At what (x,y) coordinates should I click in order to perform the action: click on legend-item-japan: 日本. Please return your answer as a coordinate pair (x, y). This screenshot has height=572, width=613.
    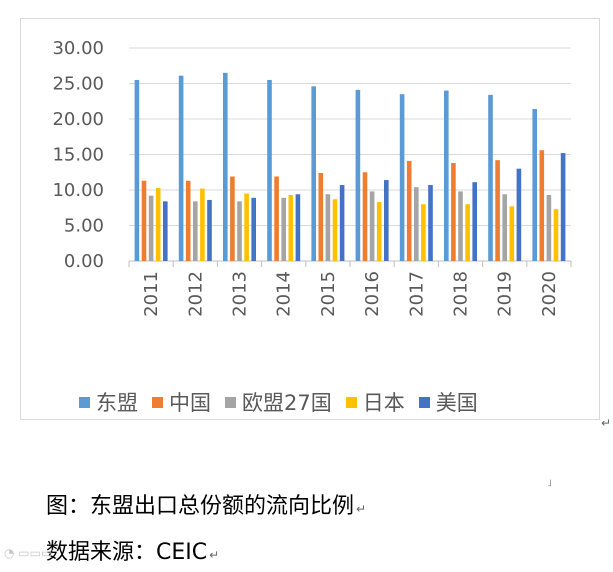
    Looking at the image, I should click on (375, 402).